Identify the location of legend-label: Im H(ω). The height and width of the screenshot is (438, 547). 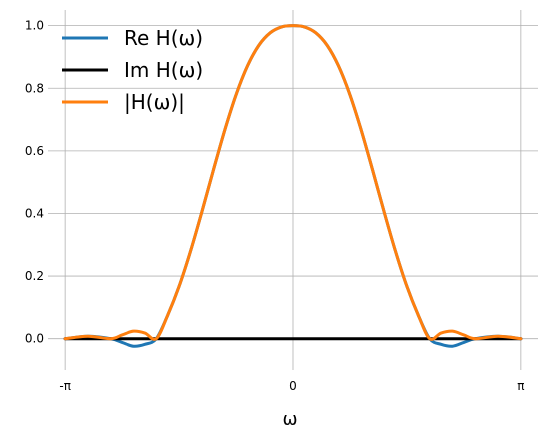
(163, 70).